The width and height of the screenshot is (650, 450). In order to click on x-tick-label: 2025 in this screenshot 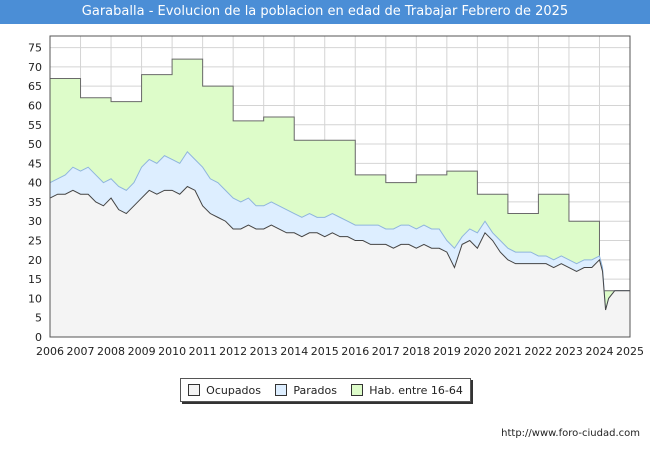, I will do `click(630, 351)`.